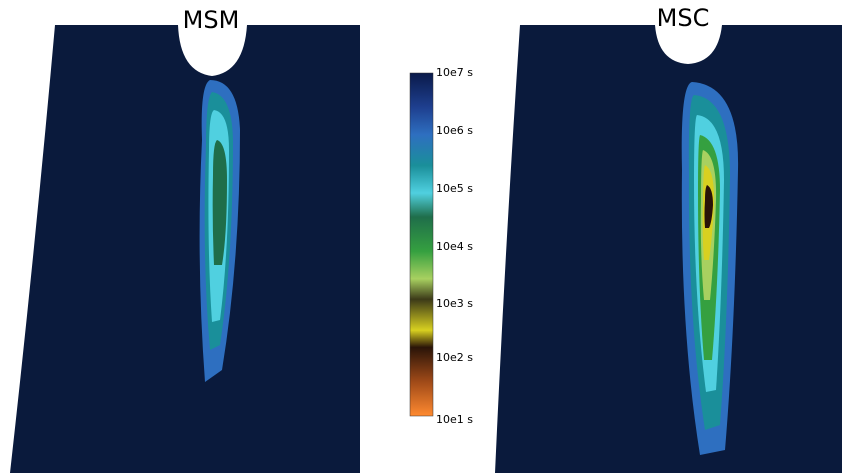  What do you see at coordinates (211, 20) in the screenshot?
I see `panel-title: MSM` at bounding box center [211, 20].